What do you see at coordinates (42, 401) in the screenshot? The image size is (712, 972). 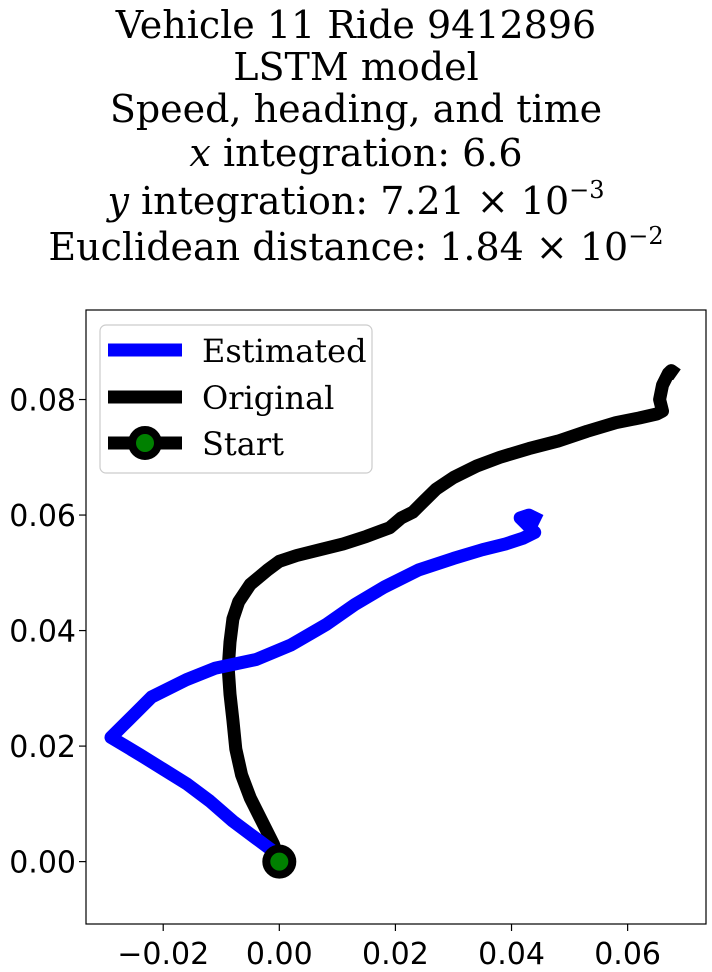 I see `y-tick-label: 0.08` at bounding box center [42, 401].